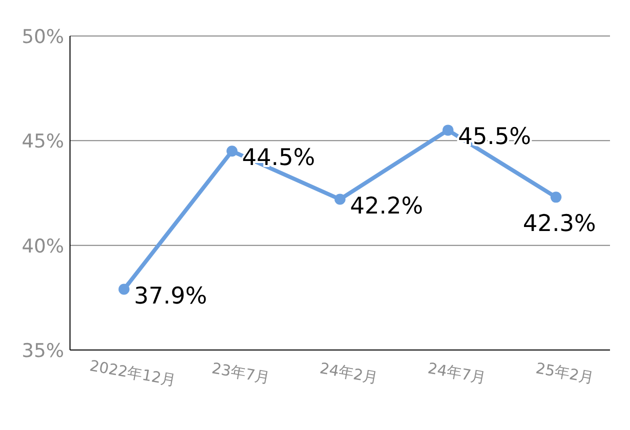  Describe the element at coordinates (43, 246) in the screenshot. I see `y-tick-label: 40%` at that location.